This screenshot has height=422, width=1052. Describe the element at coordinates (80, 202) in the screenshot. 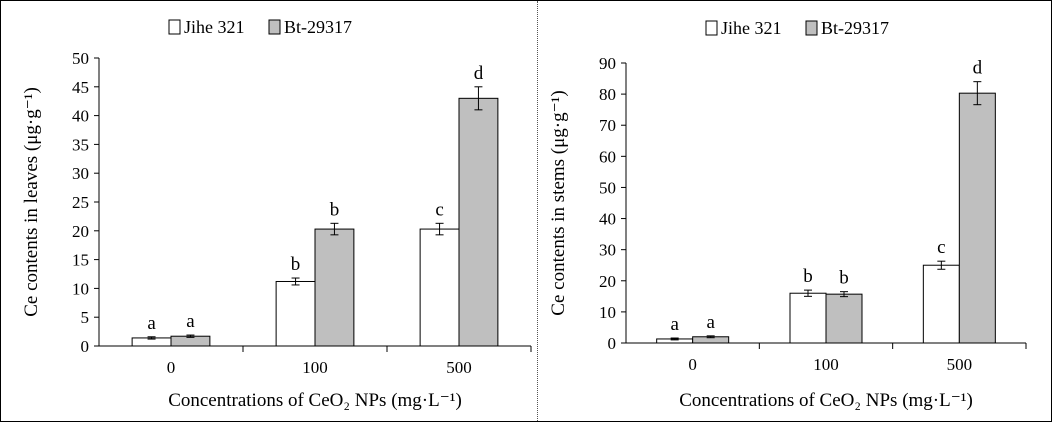

I see `y-tick-label: 25` at that location.